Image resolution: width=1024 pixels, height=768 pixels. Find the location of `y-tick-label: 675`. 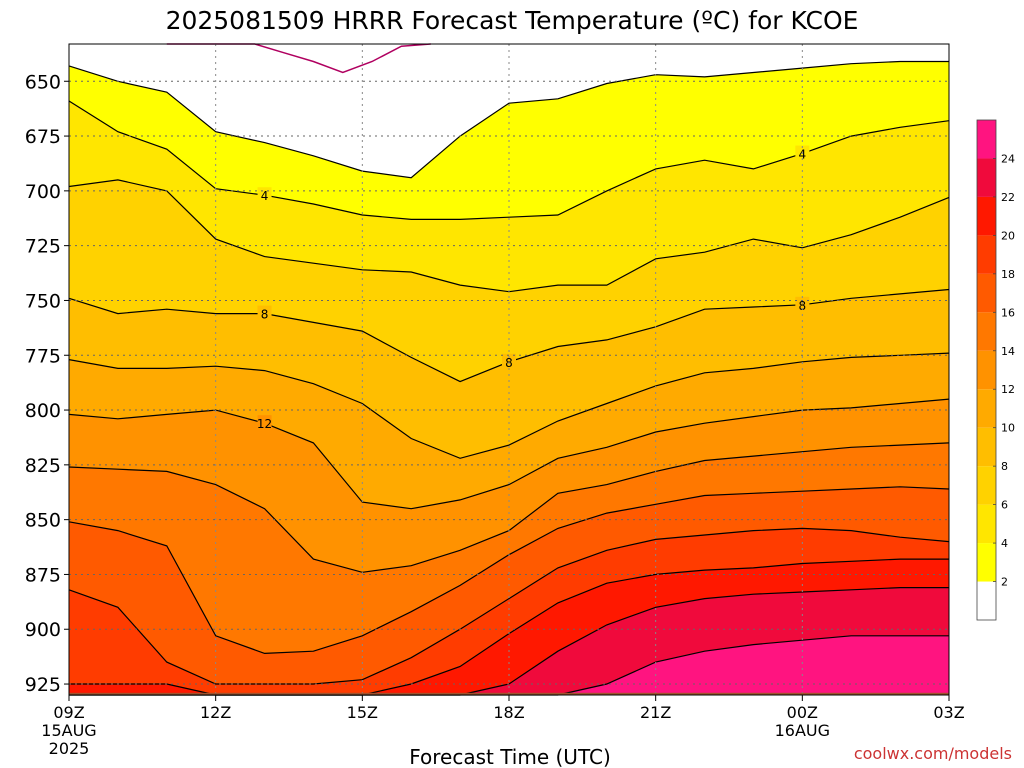

y-tick-label: 675 is located at coordinates (43, 137).